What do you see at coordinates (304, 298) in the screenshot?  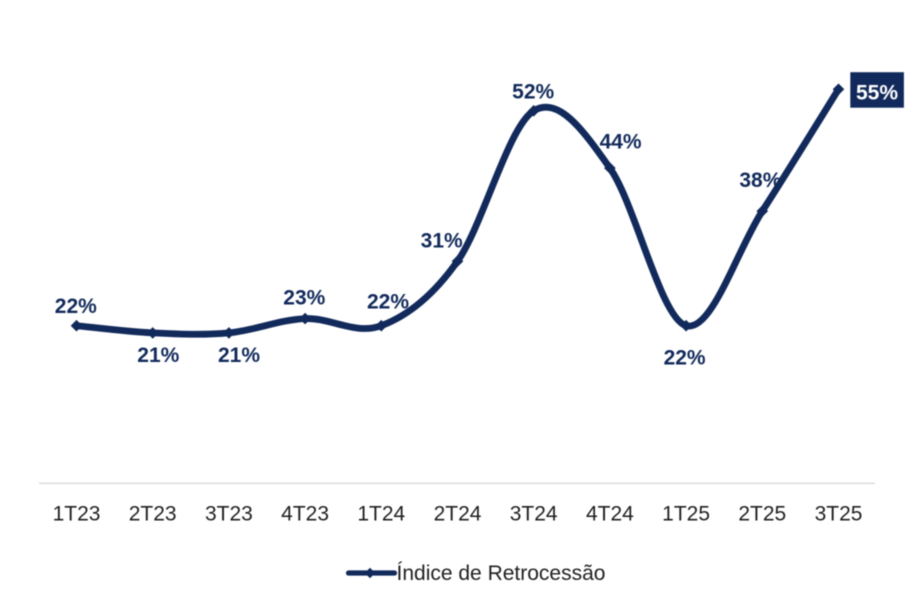 I see `svg-text: 23%` at bounding box center [304, 298].